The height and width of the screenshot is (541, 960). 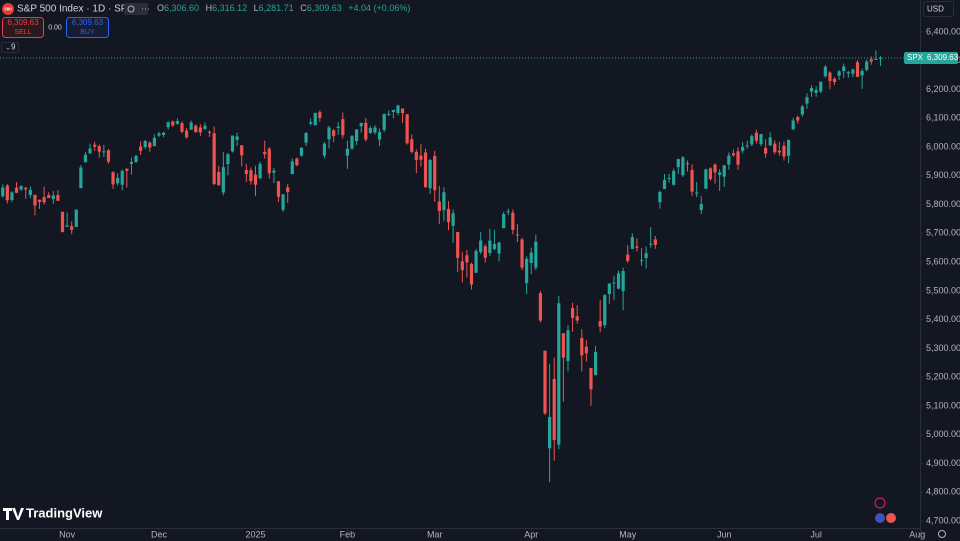 What do you see at coordinates (276, 8) in the screenshot?
I see `l-value: 6,281.71` at bounding box center [276, 8].